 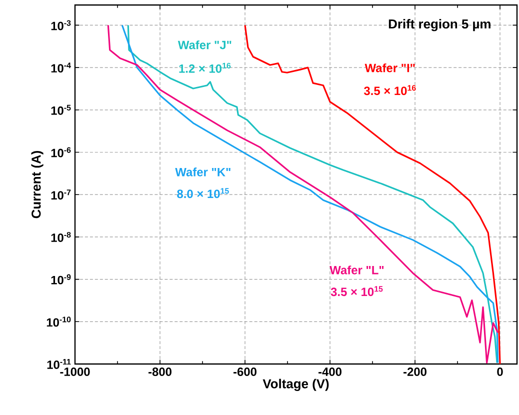 I want to click on annotation: 1.2 × 10$^{16}$, so click(x=205, y=67).